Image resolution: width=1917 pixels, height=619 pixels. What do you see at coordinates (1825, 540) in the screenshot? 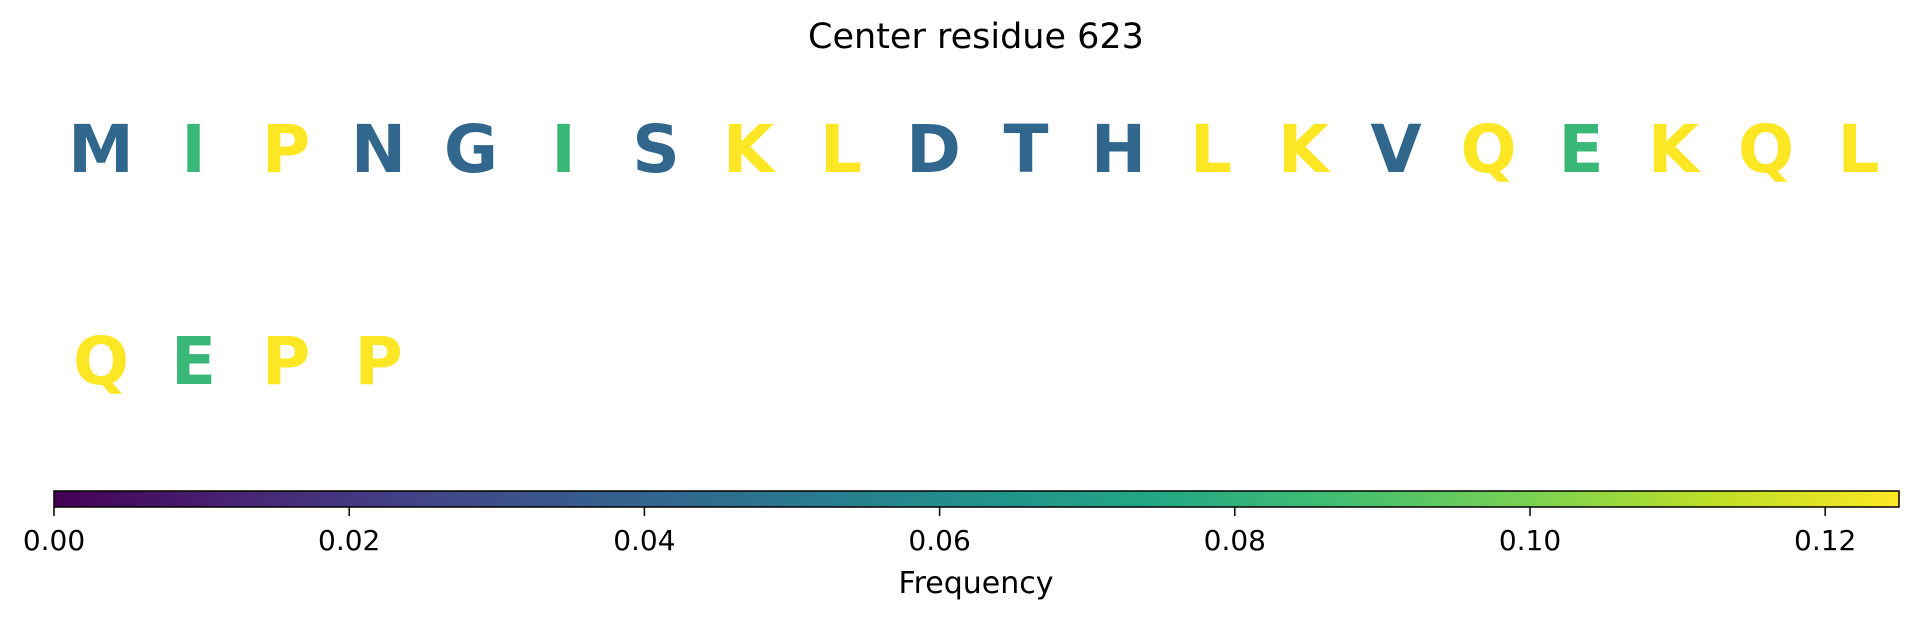
I see `colorbar-tick-label: 0.12` at bounding box center [1825, 540].